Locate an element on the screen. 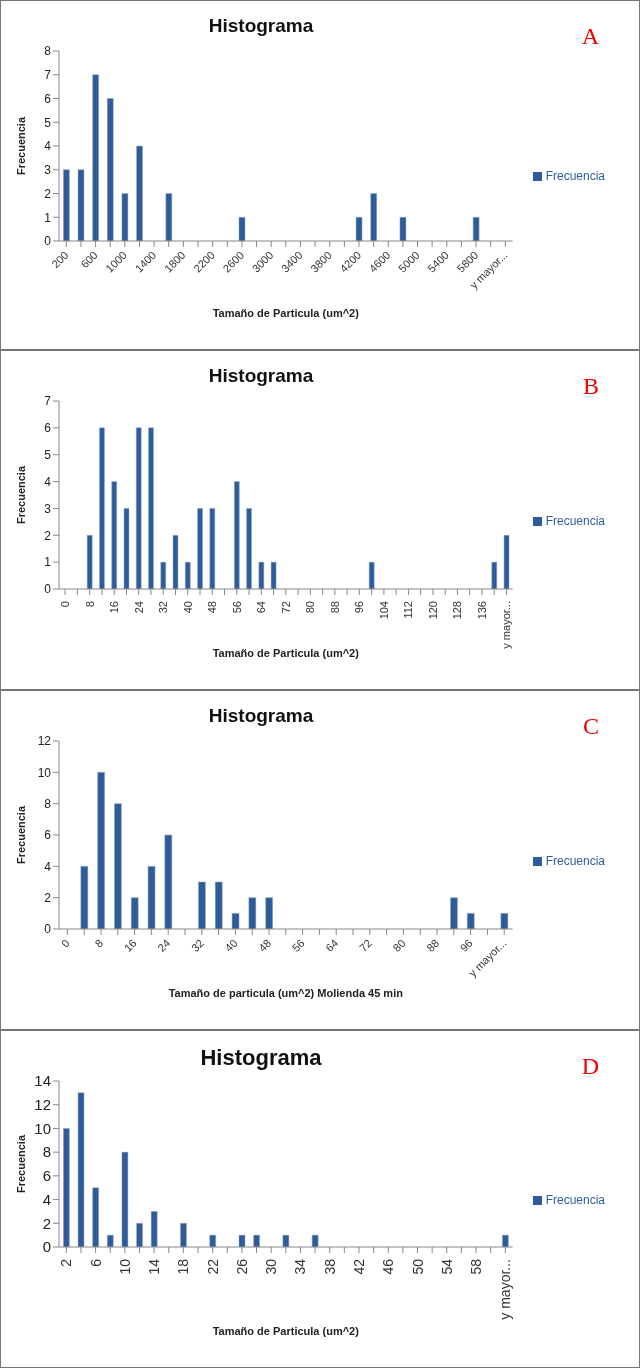  x-tick-label: 38 is located at coordinates (329, 1266).